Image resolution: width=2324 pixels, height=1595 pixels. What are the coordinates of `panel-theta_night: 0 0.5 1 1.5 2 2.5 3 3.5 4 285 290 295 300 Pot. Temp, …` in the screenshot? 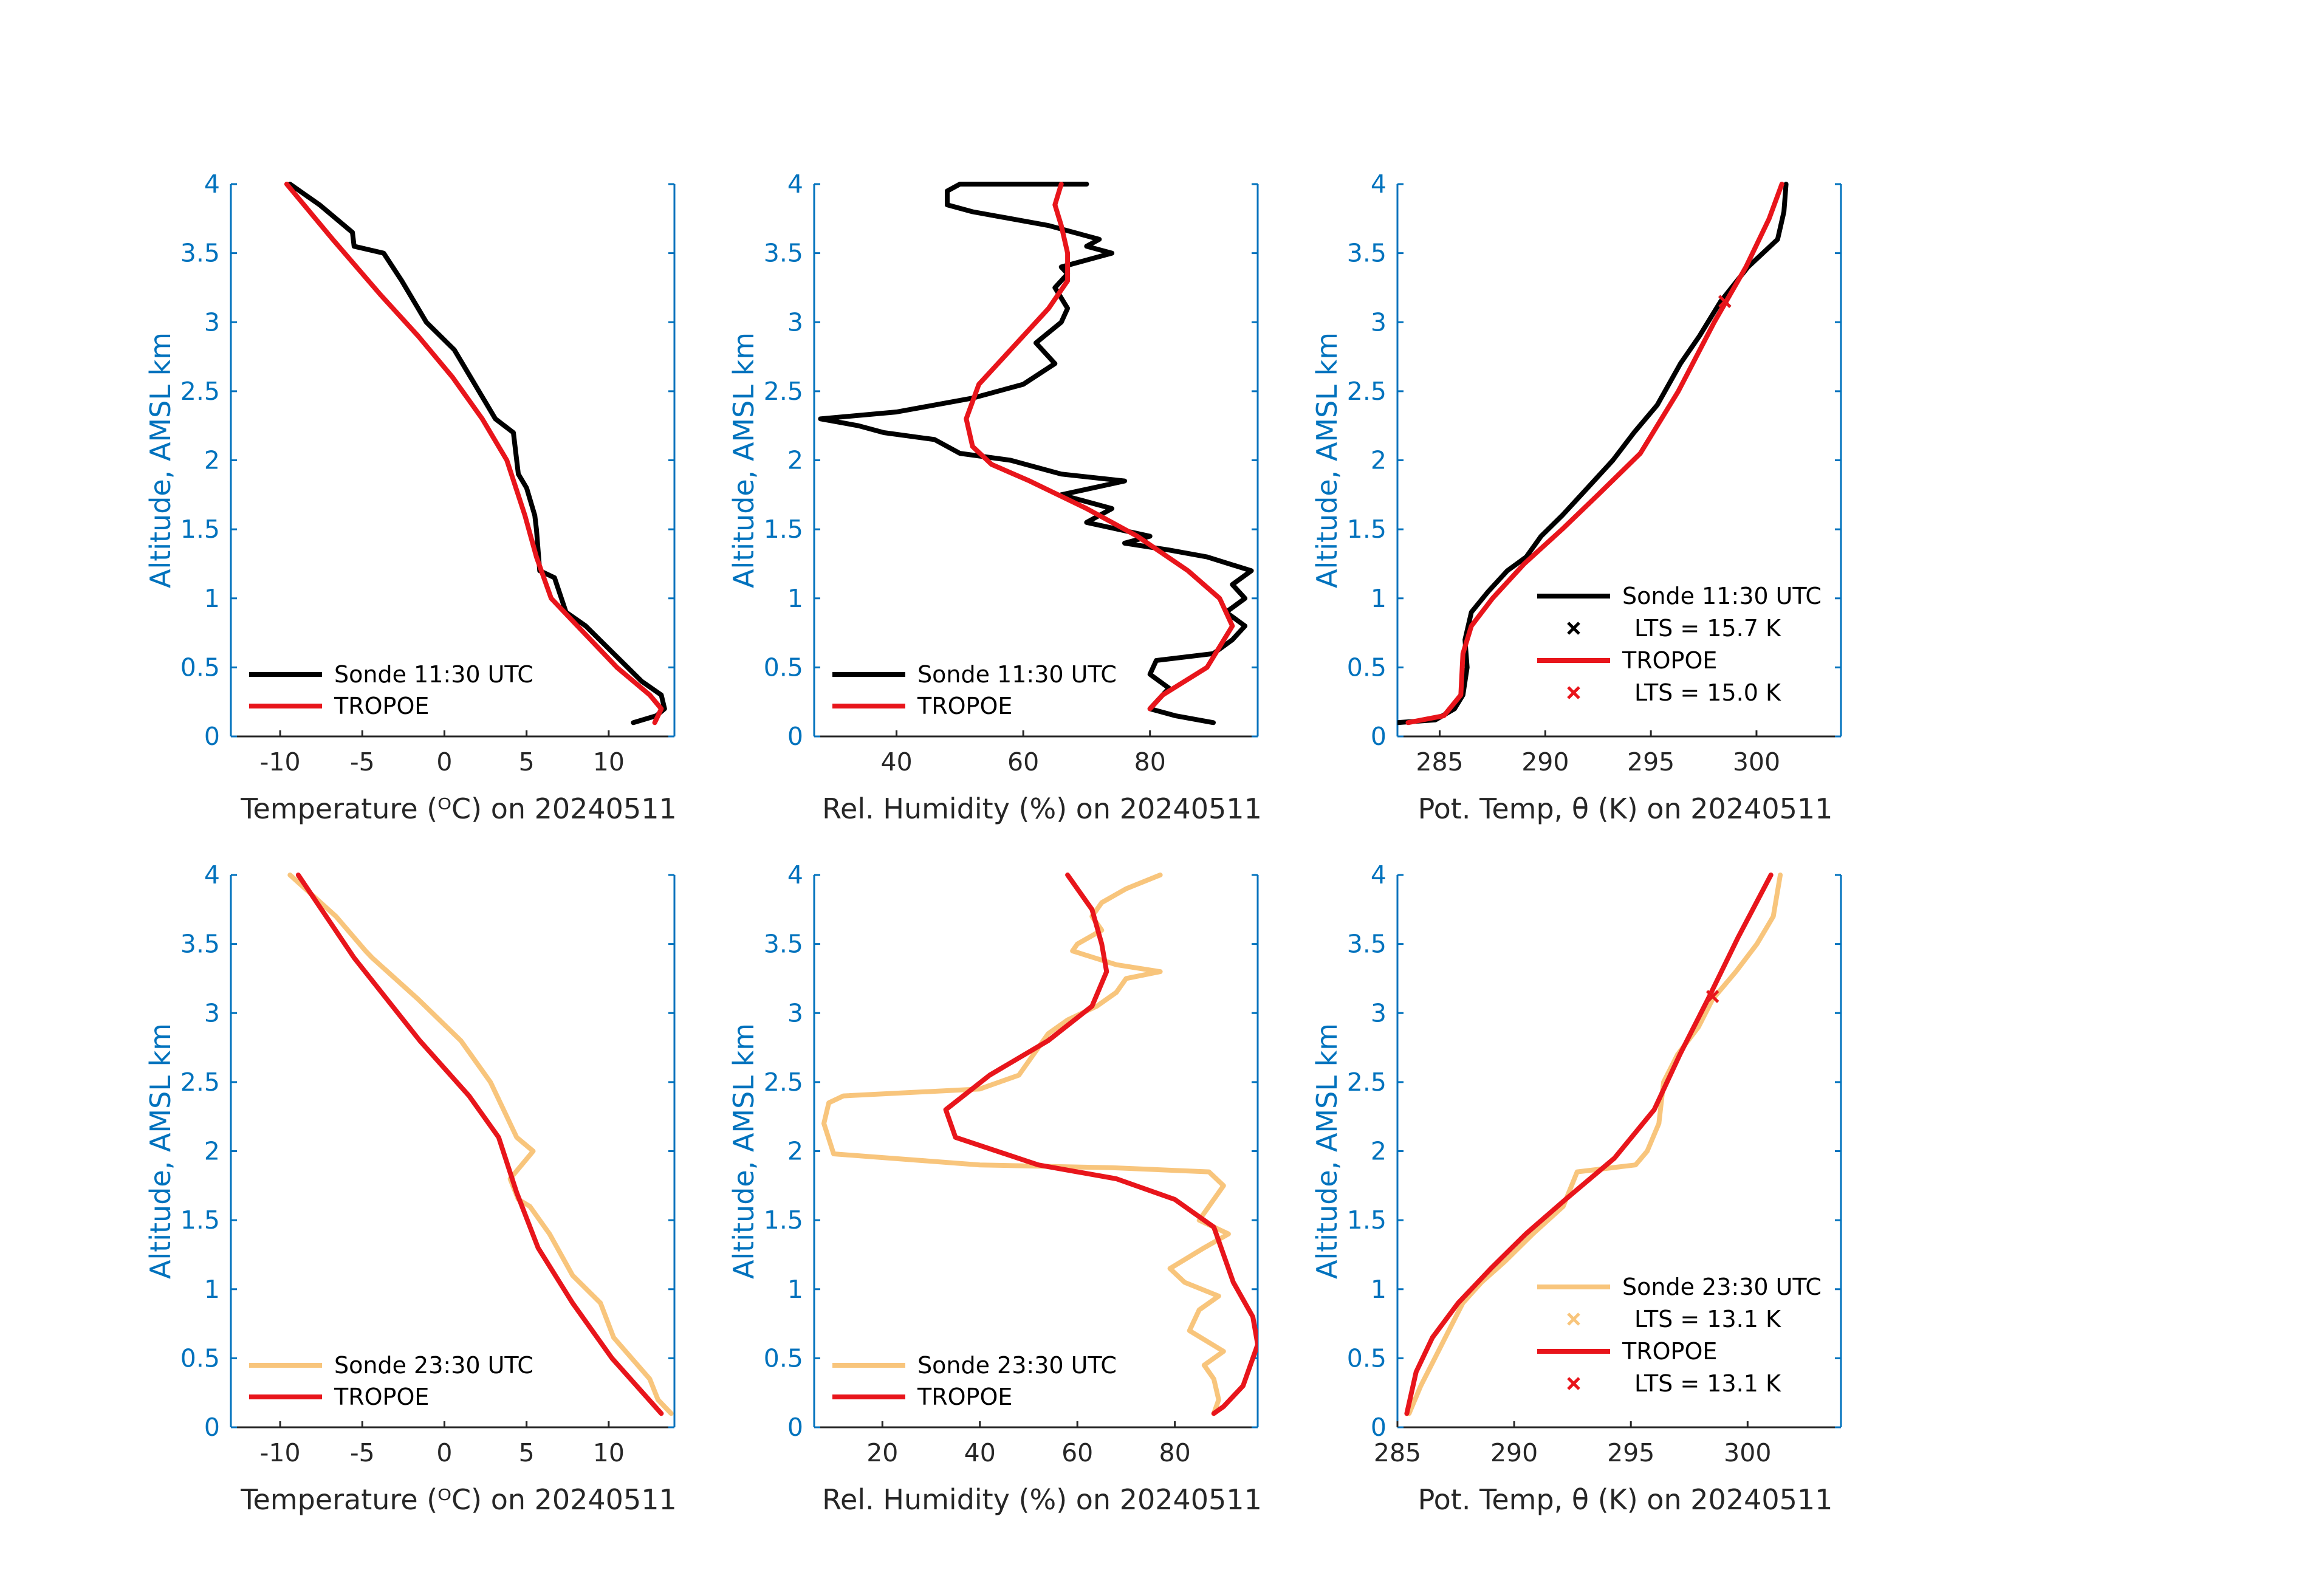 It's located at (1576, 1188).